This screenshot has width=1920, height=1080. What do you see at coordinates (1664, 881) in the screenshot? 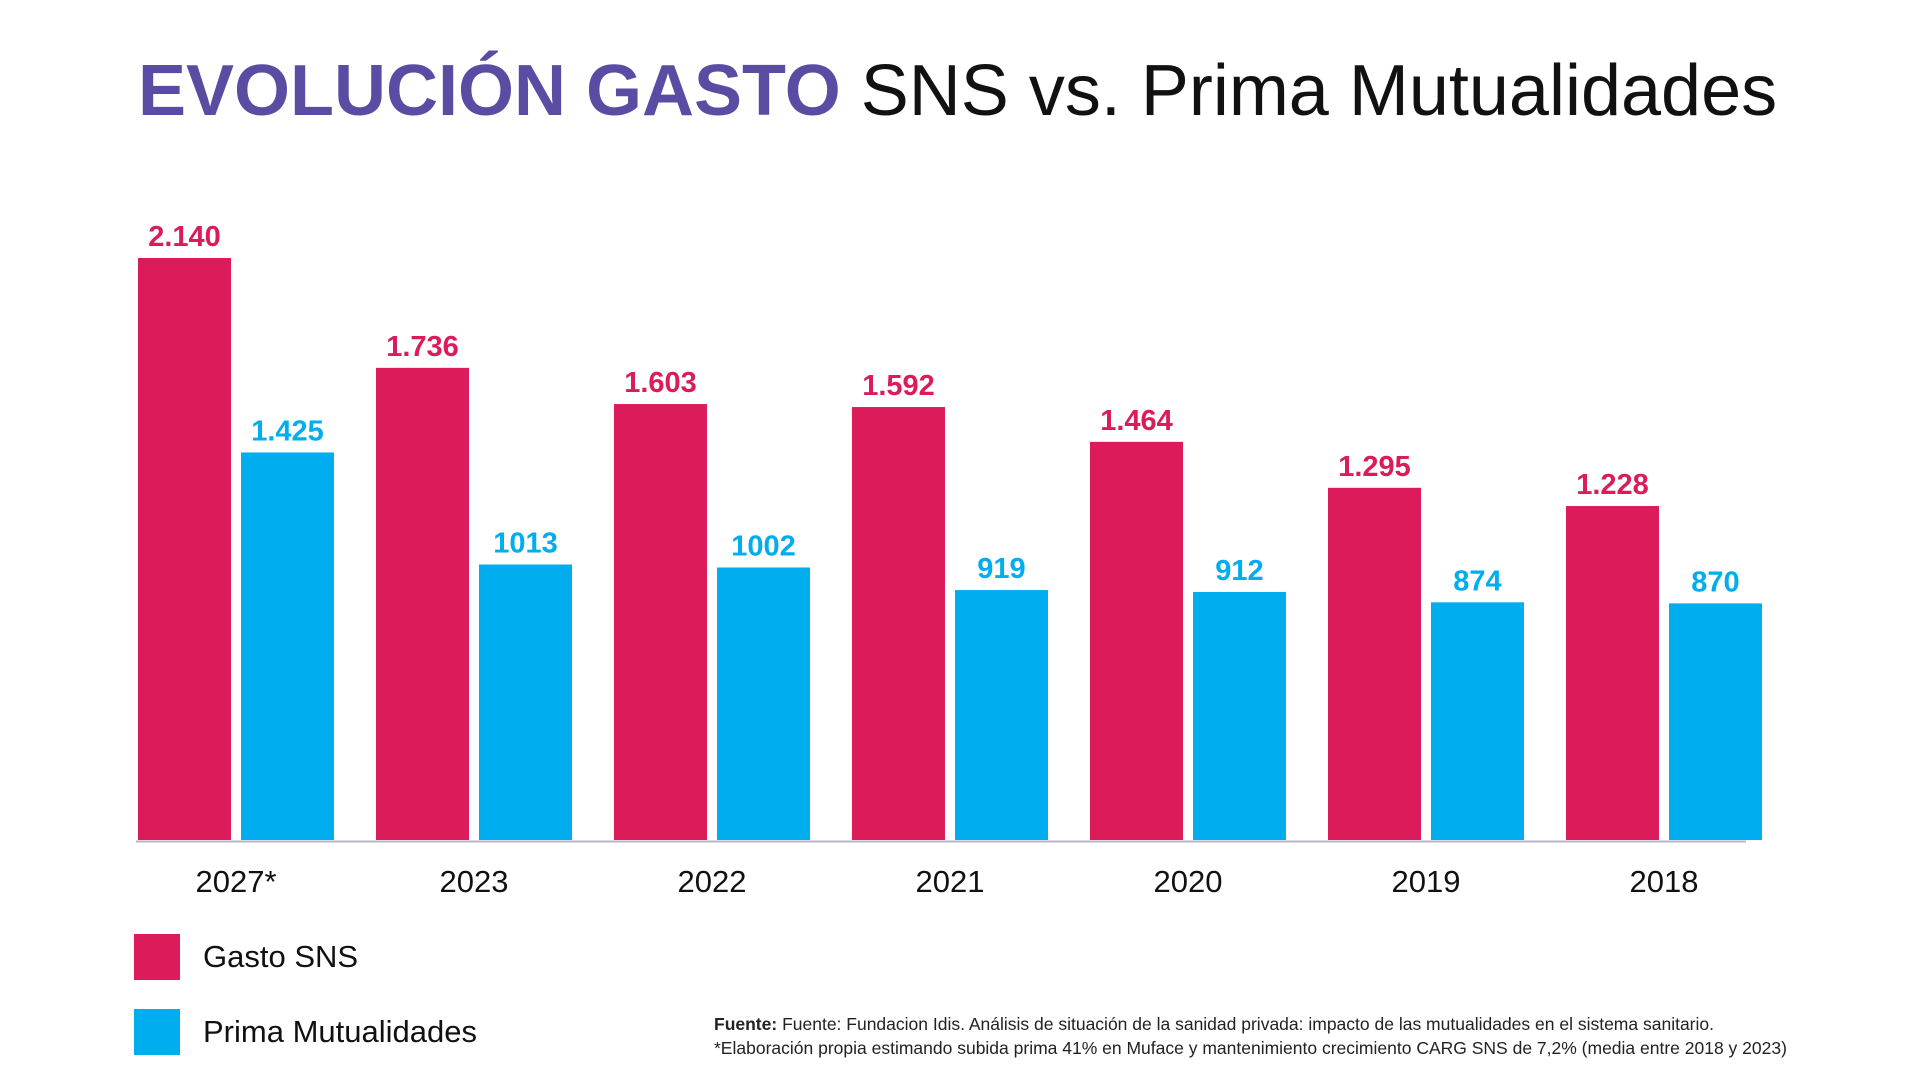
I see `x-tick-label-2018: 2018` at bounding box center [1664, 881].